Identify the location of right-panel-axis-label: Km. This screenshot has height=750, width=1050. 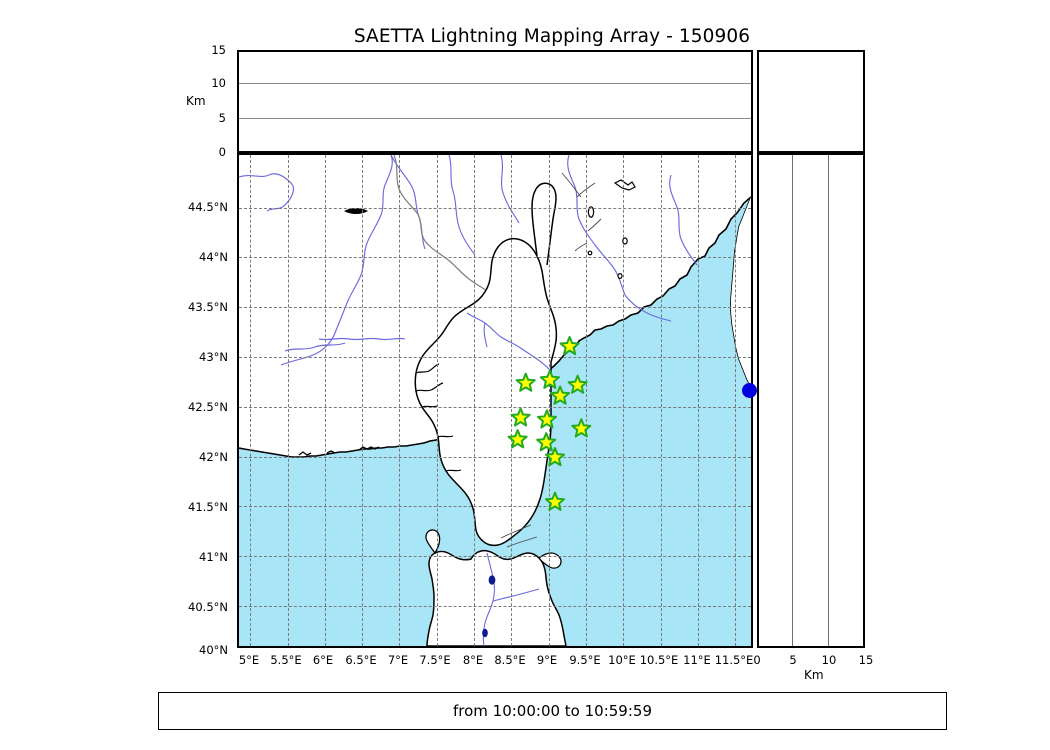
(814, 675).